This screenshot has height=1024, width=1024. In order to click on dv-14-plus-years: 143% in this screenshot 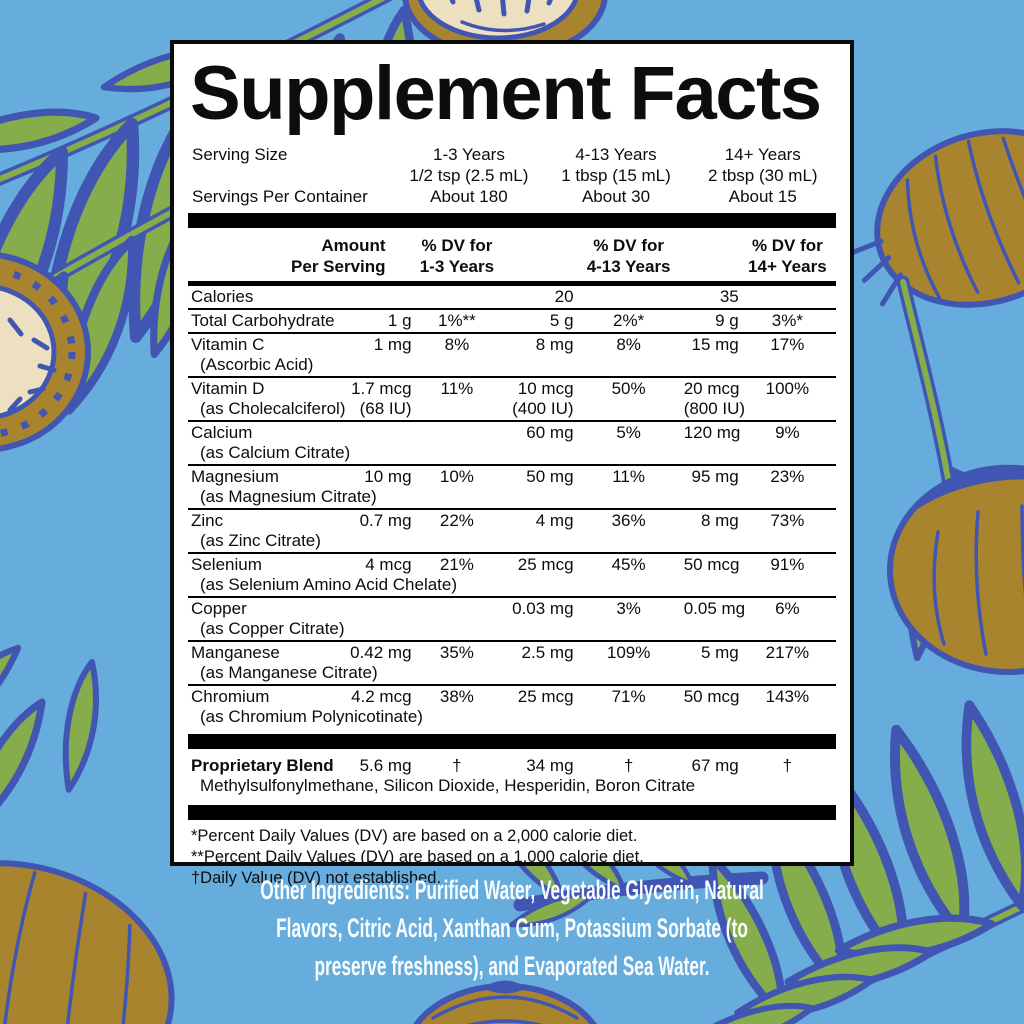, I will do `click(787, 707)`.